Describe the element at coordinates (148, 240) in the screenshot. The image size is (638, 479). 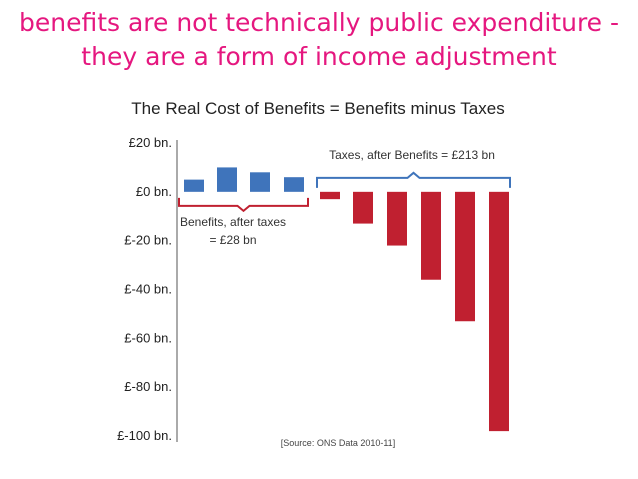
I see `y-tick-label: £-20 bn.` at that location.